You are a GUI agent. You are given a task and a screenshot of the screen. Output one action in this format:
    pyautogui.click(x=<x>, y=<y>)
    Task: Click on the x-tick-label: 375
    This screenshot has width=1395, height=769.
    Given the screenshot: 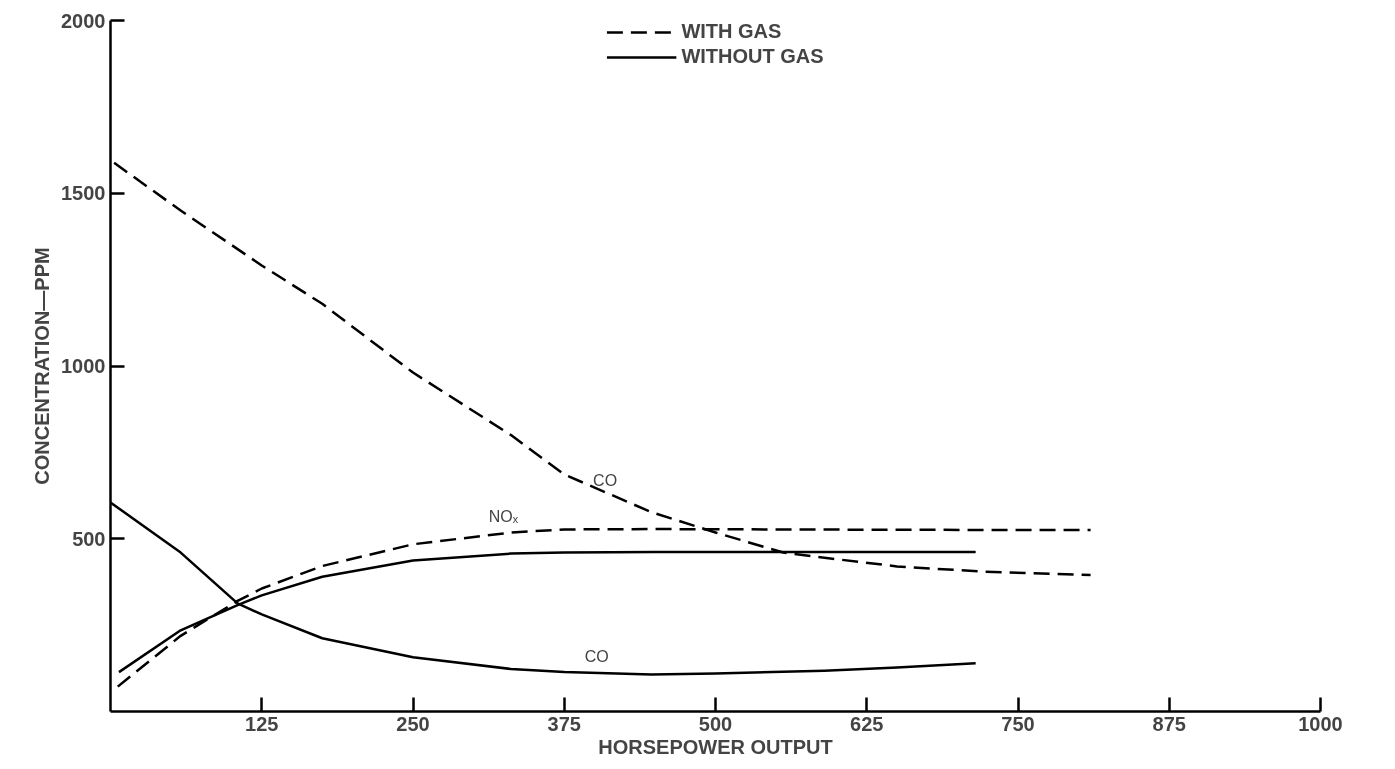 What is the action you would take?
    pyautogui.click(x=564, y=723)
    